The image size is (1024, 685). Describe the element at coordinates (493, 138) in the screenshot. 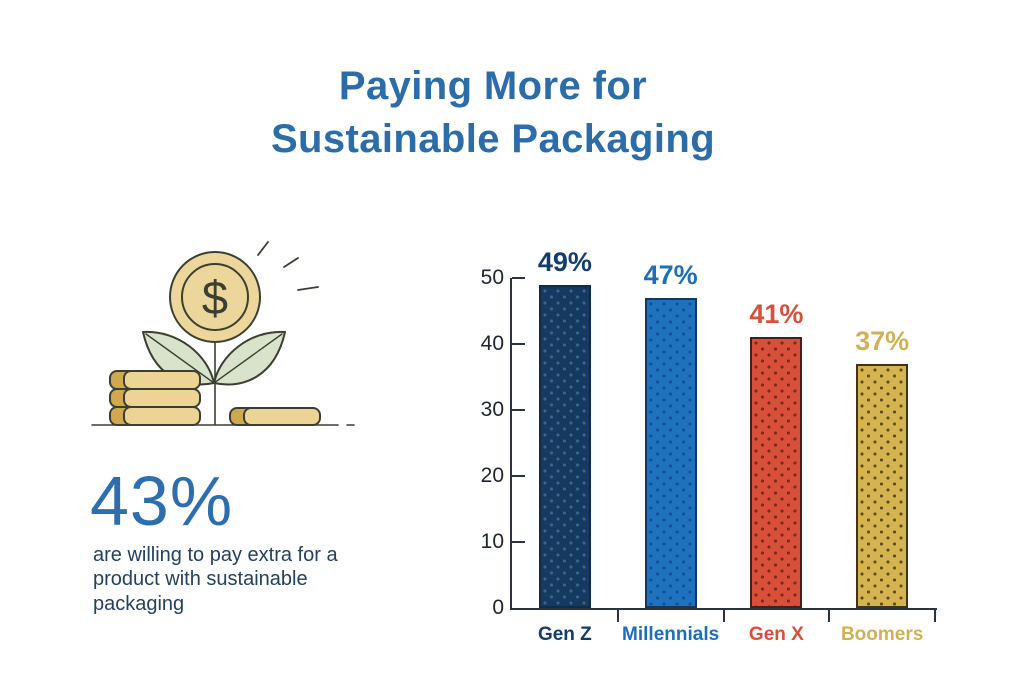

I see `title-line-2: Sustainable Packaging` at that location.